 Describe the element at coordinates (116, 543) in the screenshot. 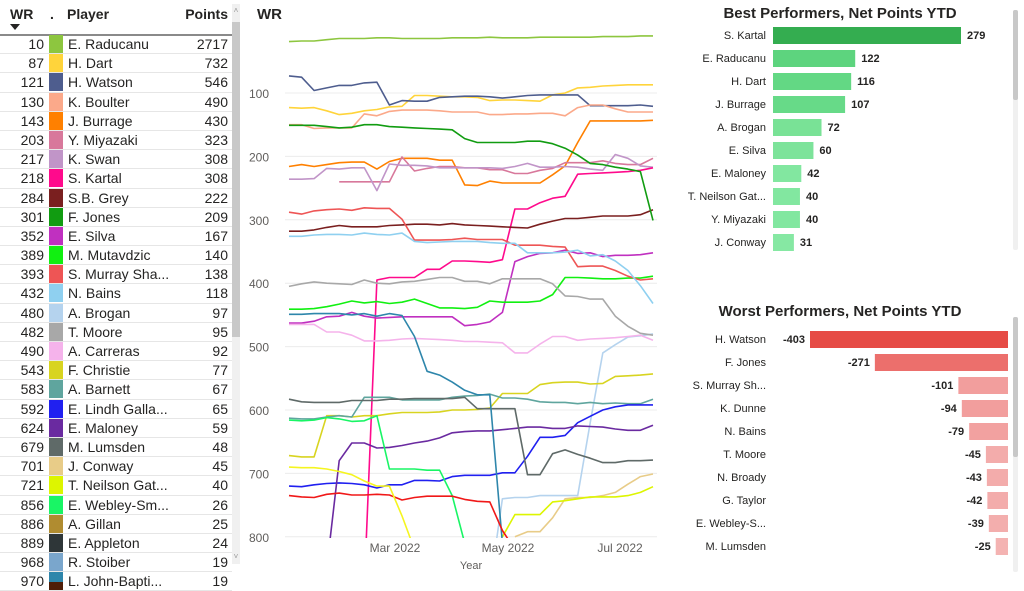

I see `table-row: 889 E. Appleton 24` at that location.